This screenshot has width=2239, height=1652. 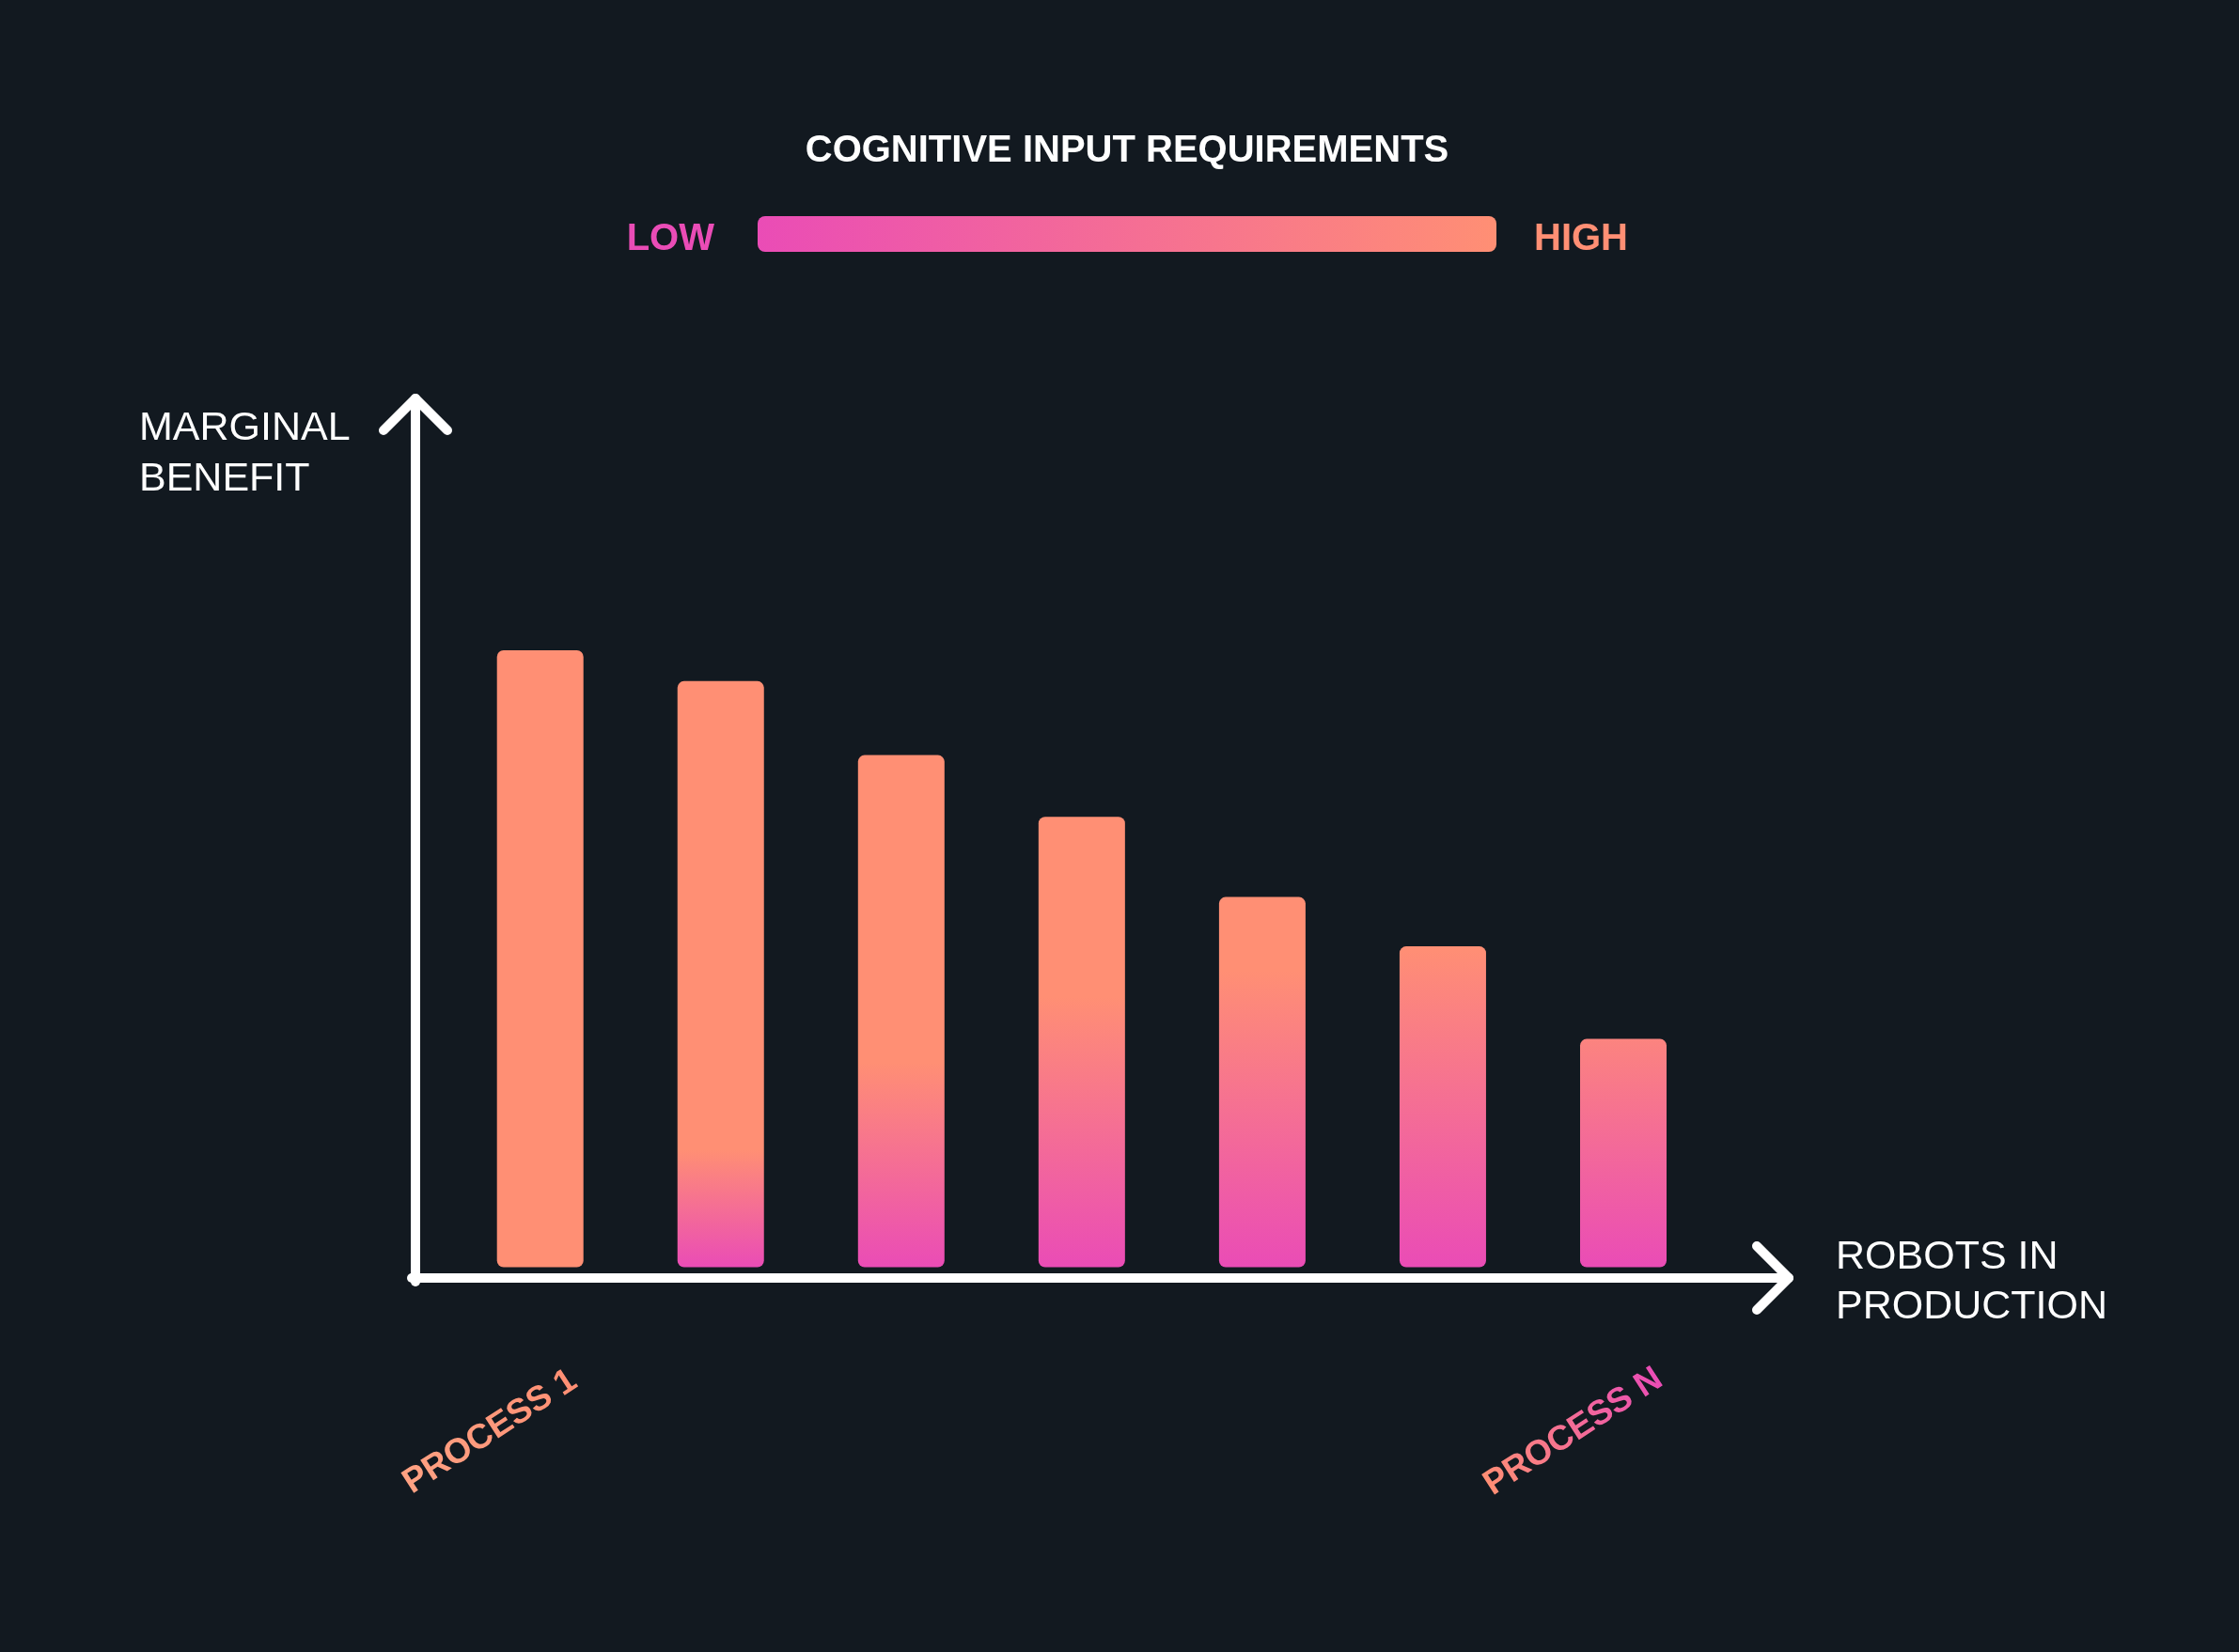 What do you see at coordinates (1972, 1279) in the screenshot?
I see `x-axis-title: ROBOTS IN PRODUCTION` at bounding box center [1972, 1279].